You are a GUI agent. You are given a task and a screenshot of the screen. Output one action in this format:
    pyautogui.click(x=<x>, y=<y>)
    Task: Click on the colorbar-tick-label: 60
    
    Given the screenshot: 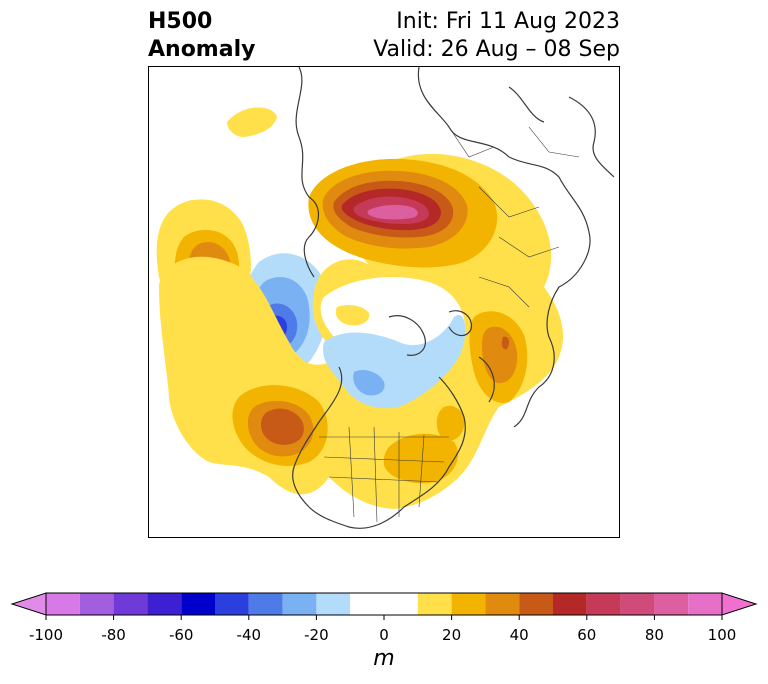 What is the action you would take?
    pyautogui.click(x=587, y=635)
    